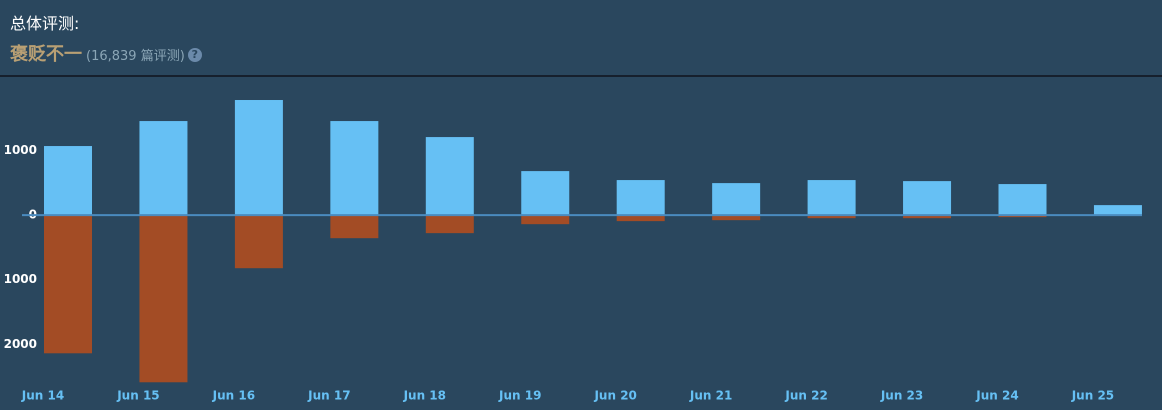 Image resolution: width=1162 pixels, height=410 pixels. Describe the element at coordinates (328, 396) in the screenshot. I see `x-tick-label: Jun 17` at that location.